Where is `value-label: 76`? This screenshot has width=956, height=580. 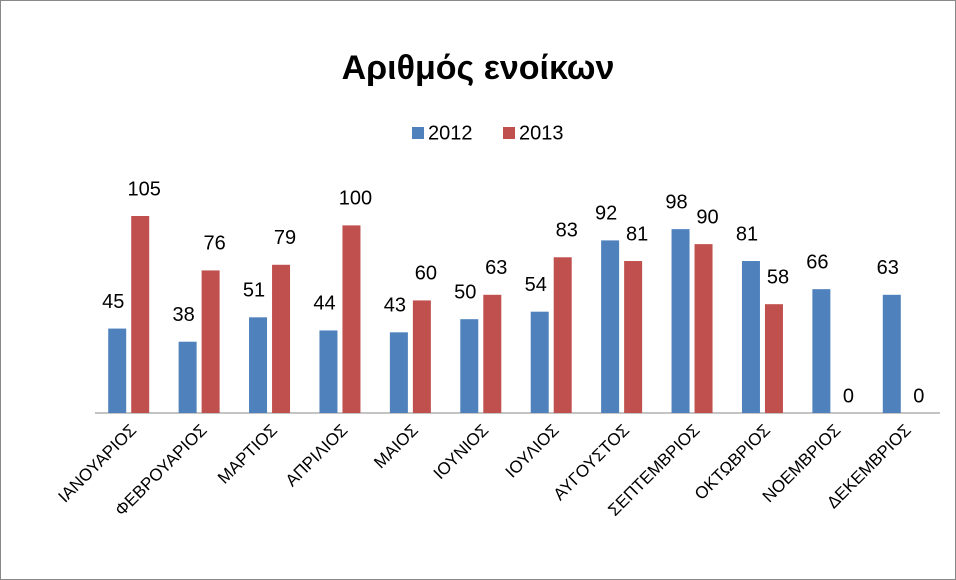
value-label: 76 is located at coordinates (215, 244).